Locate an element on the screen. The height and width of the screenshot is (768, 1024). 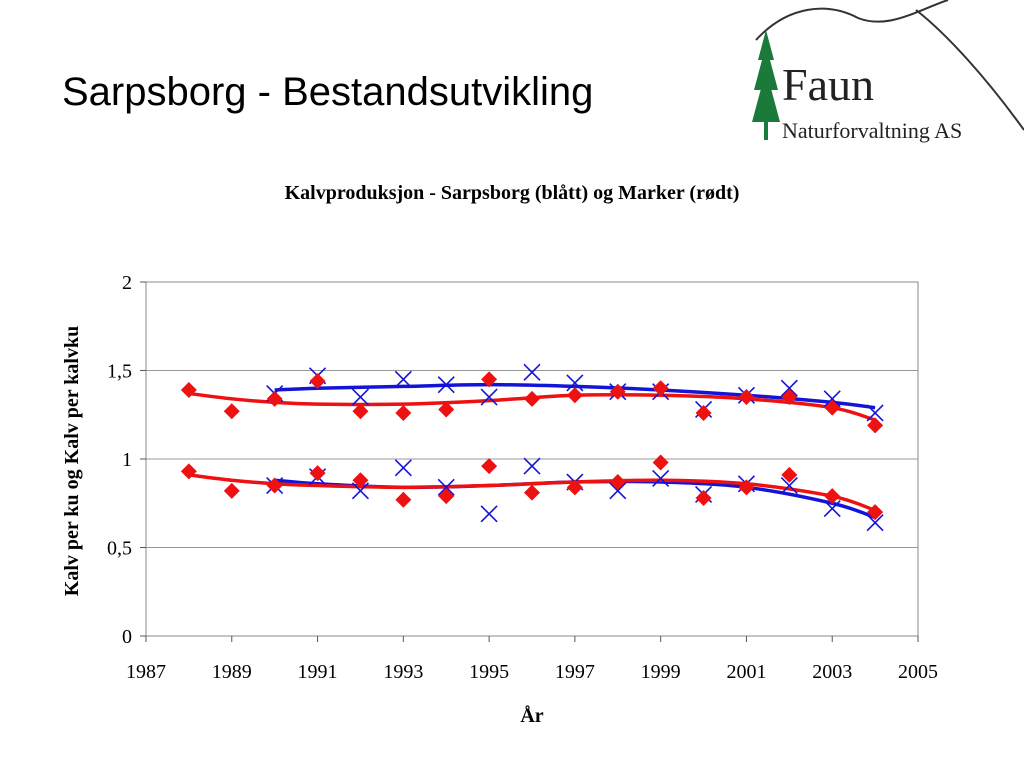
x-axis-label: År is located at coordinates (531, 715).